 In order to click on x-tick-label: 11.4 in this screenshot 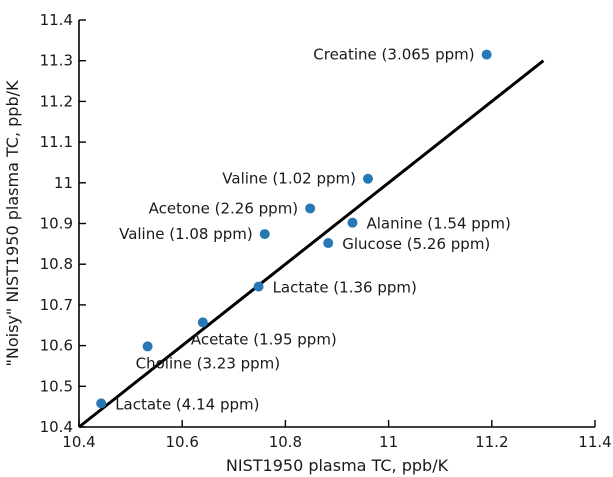, I will do `click(594, 442)`.